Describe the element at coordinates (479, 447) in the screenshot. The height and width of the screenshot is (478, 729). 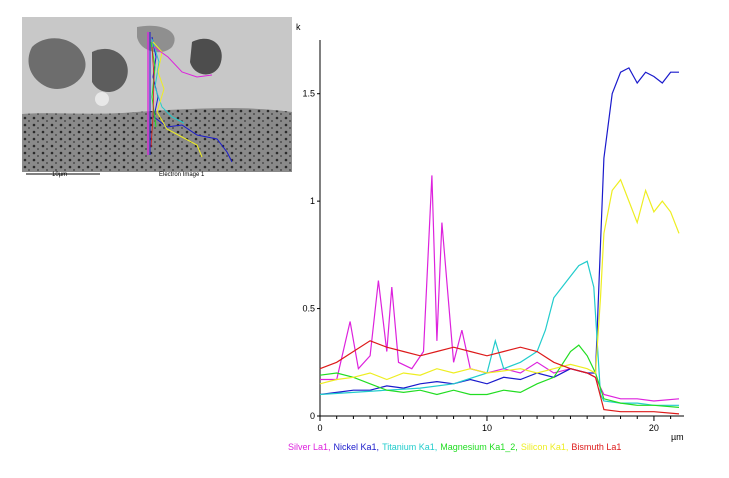
I see `legend-item-magnesium-ka1-2: Magnesium Ka1_2,` at that location.